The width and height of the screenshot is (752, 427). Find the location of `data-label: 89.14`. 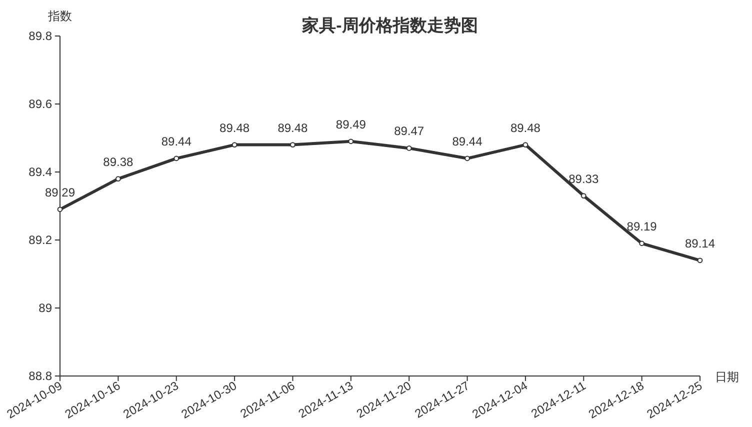

data-label: 89.14 is located at coordinates (700, 243).